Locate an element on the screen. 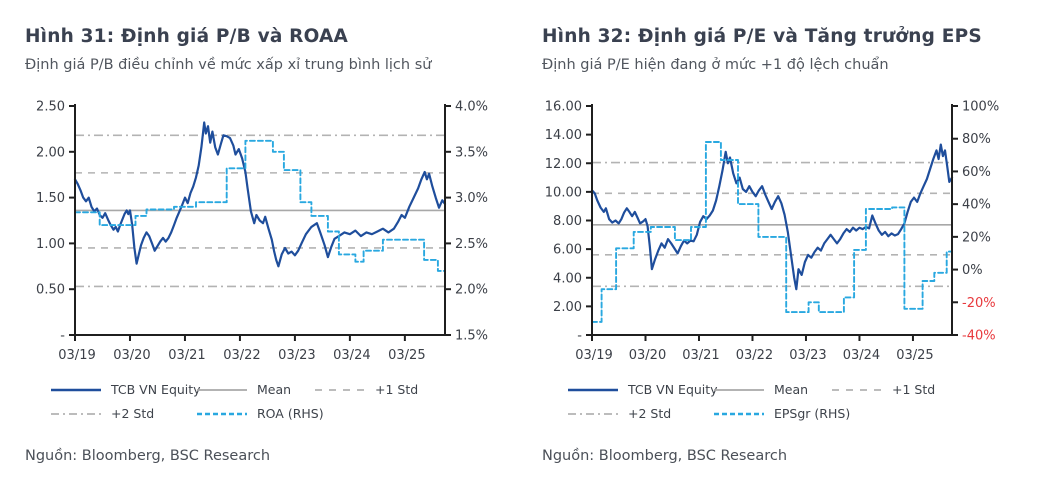  legend-item-epsgr-rhs-: EPSgr (RHS) is located at coordinates (781, 413).